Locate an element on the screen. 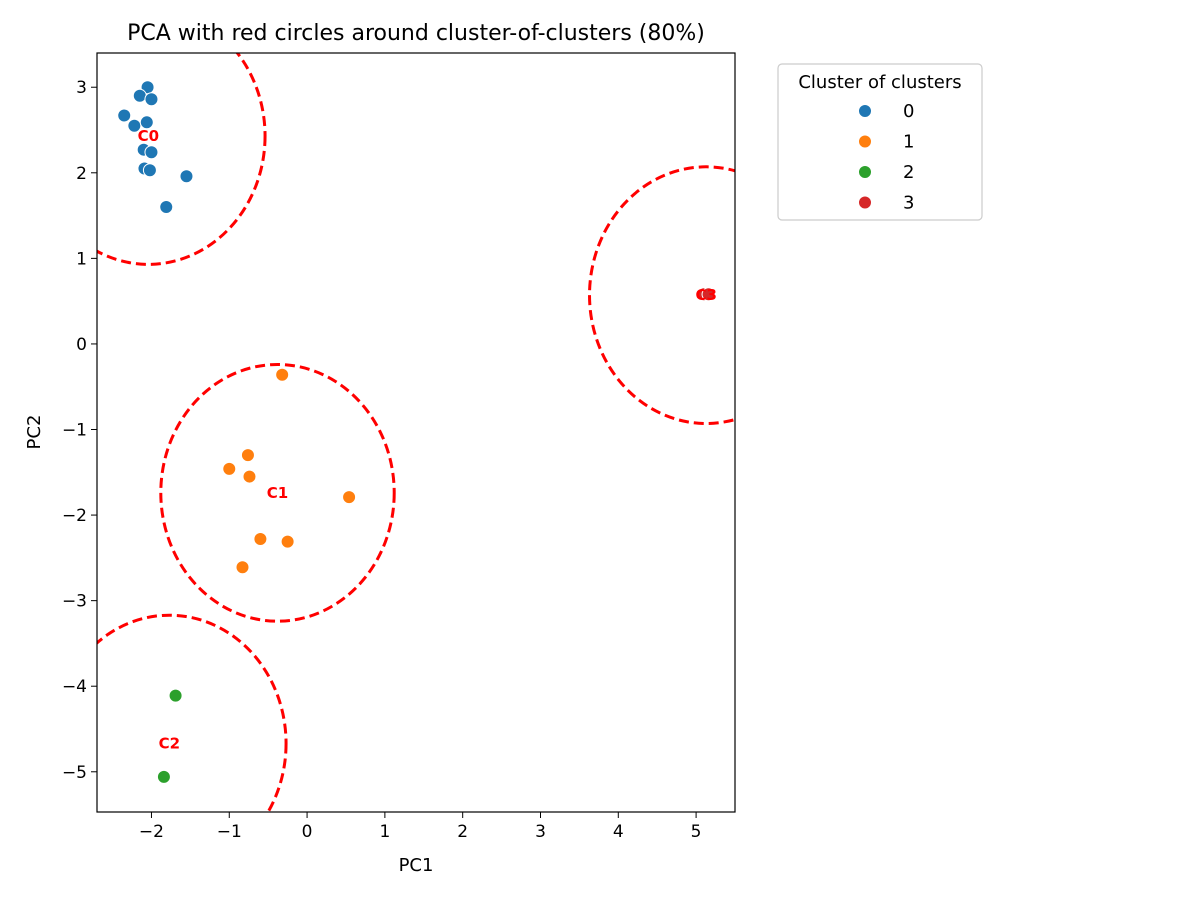 The width and height of the screenshot is (1200, 900). y-tick-label: 0 is located at coordinates (81, 345).